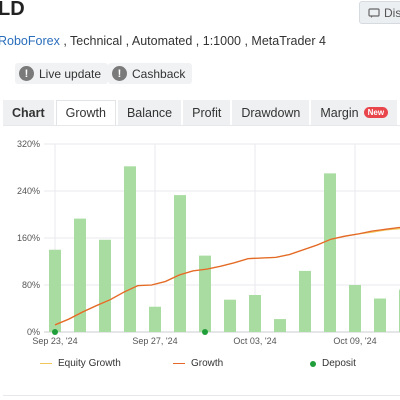 This screenshot has height=400, width=400. What do you see at coordinates (254, 341) in the screenshot?
I see `x-tick-label: Oct 03, '24` at bounding box center [254, 341].